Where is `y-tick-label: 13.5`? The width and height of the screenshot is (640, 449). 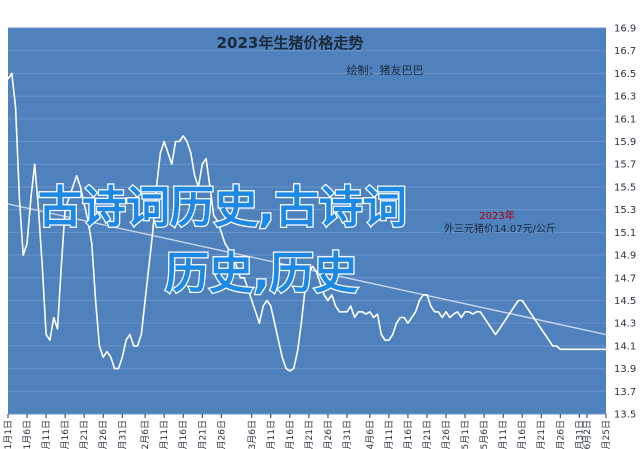 y-tick-label: 13.5 is located at coordinates (625, 415).